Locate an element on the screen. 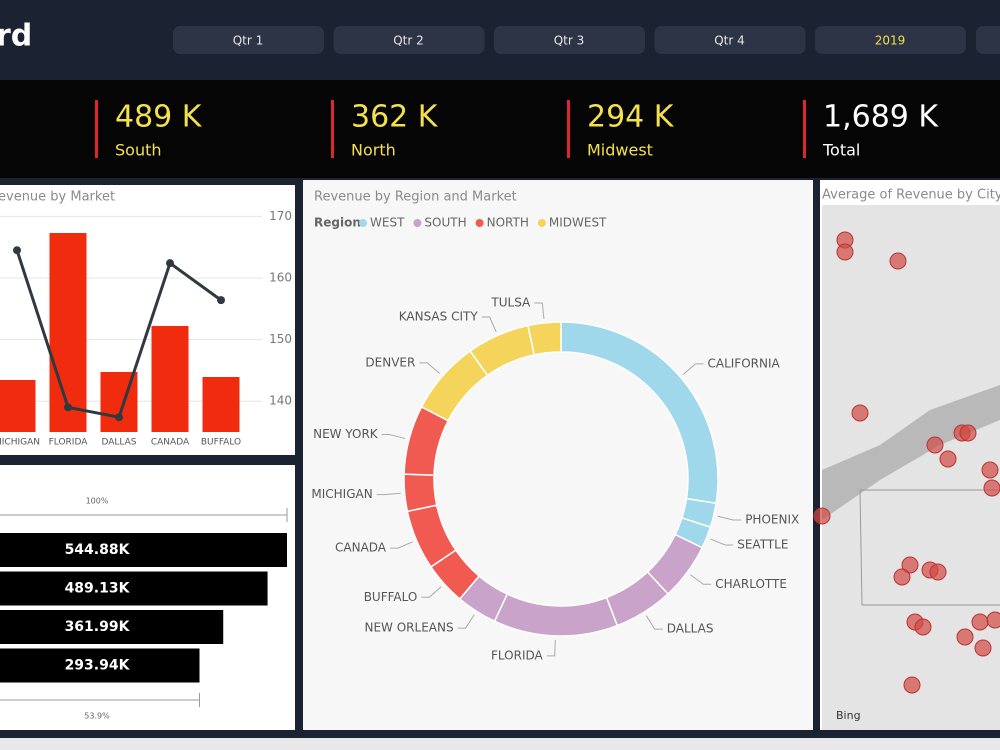  funnel-top-label: 100% is located at coordinates (97, 501).